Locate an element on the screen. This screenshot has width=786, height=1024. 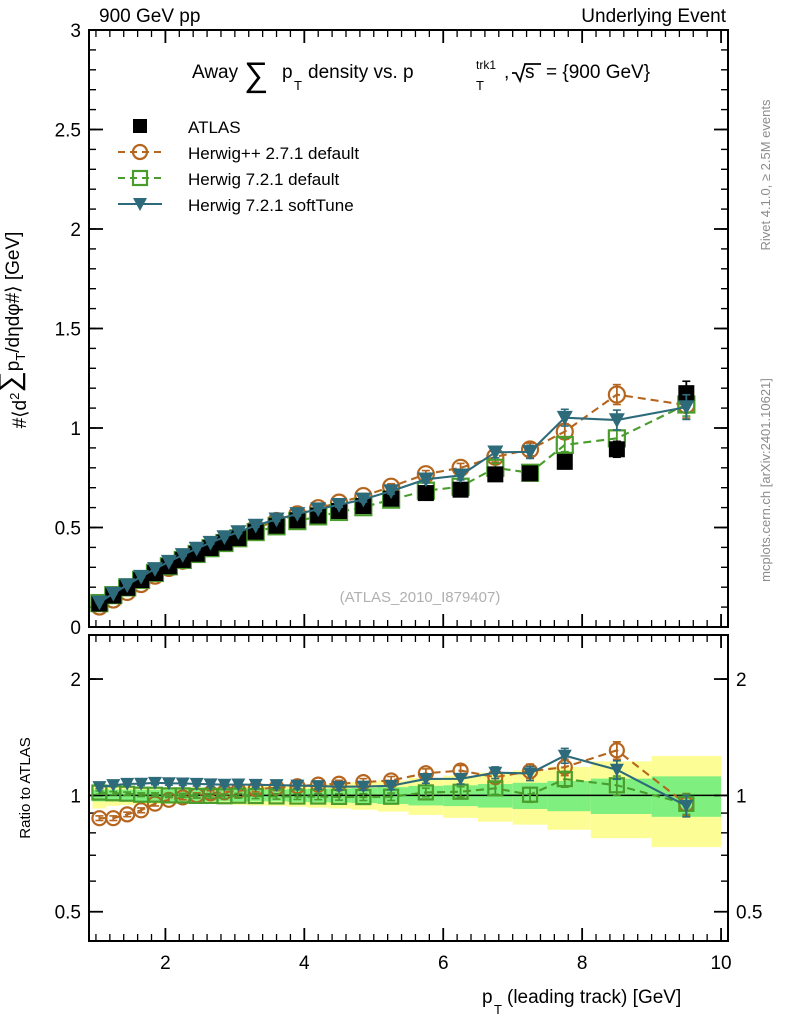
y-axis-label-main: #⟨d2∑pT/dηdφ#⟩ [GeV] is located at coordinates (15, 330).